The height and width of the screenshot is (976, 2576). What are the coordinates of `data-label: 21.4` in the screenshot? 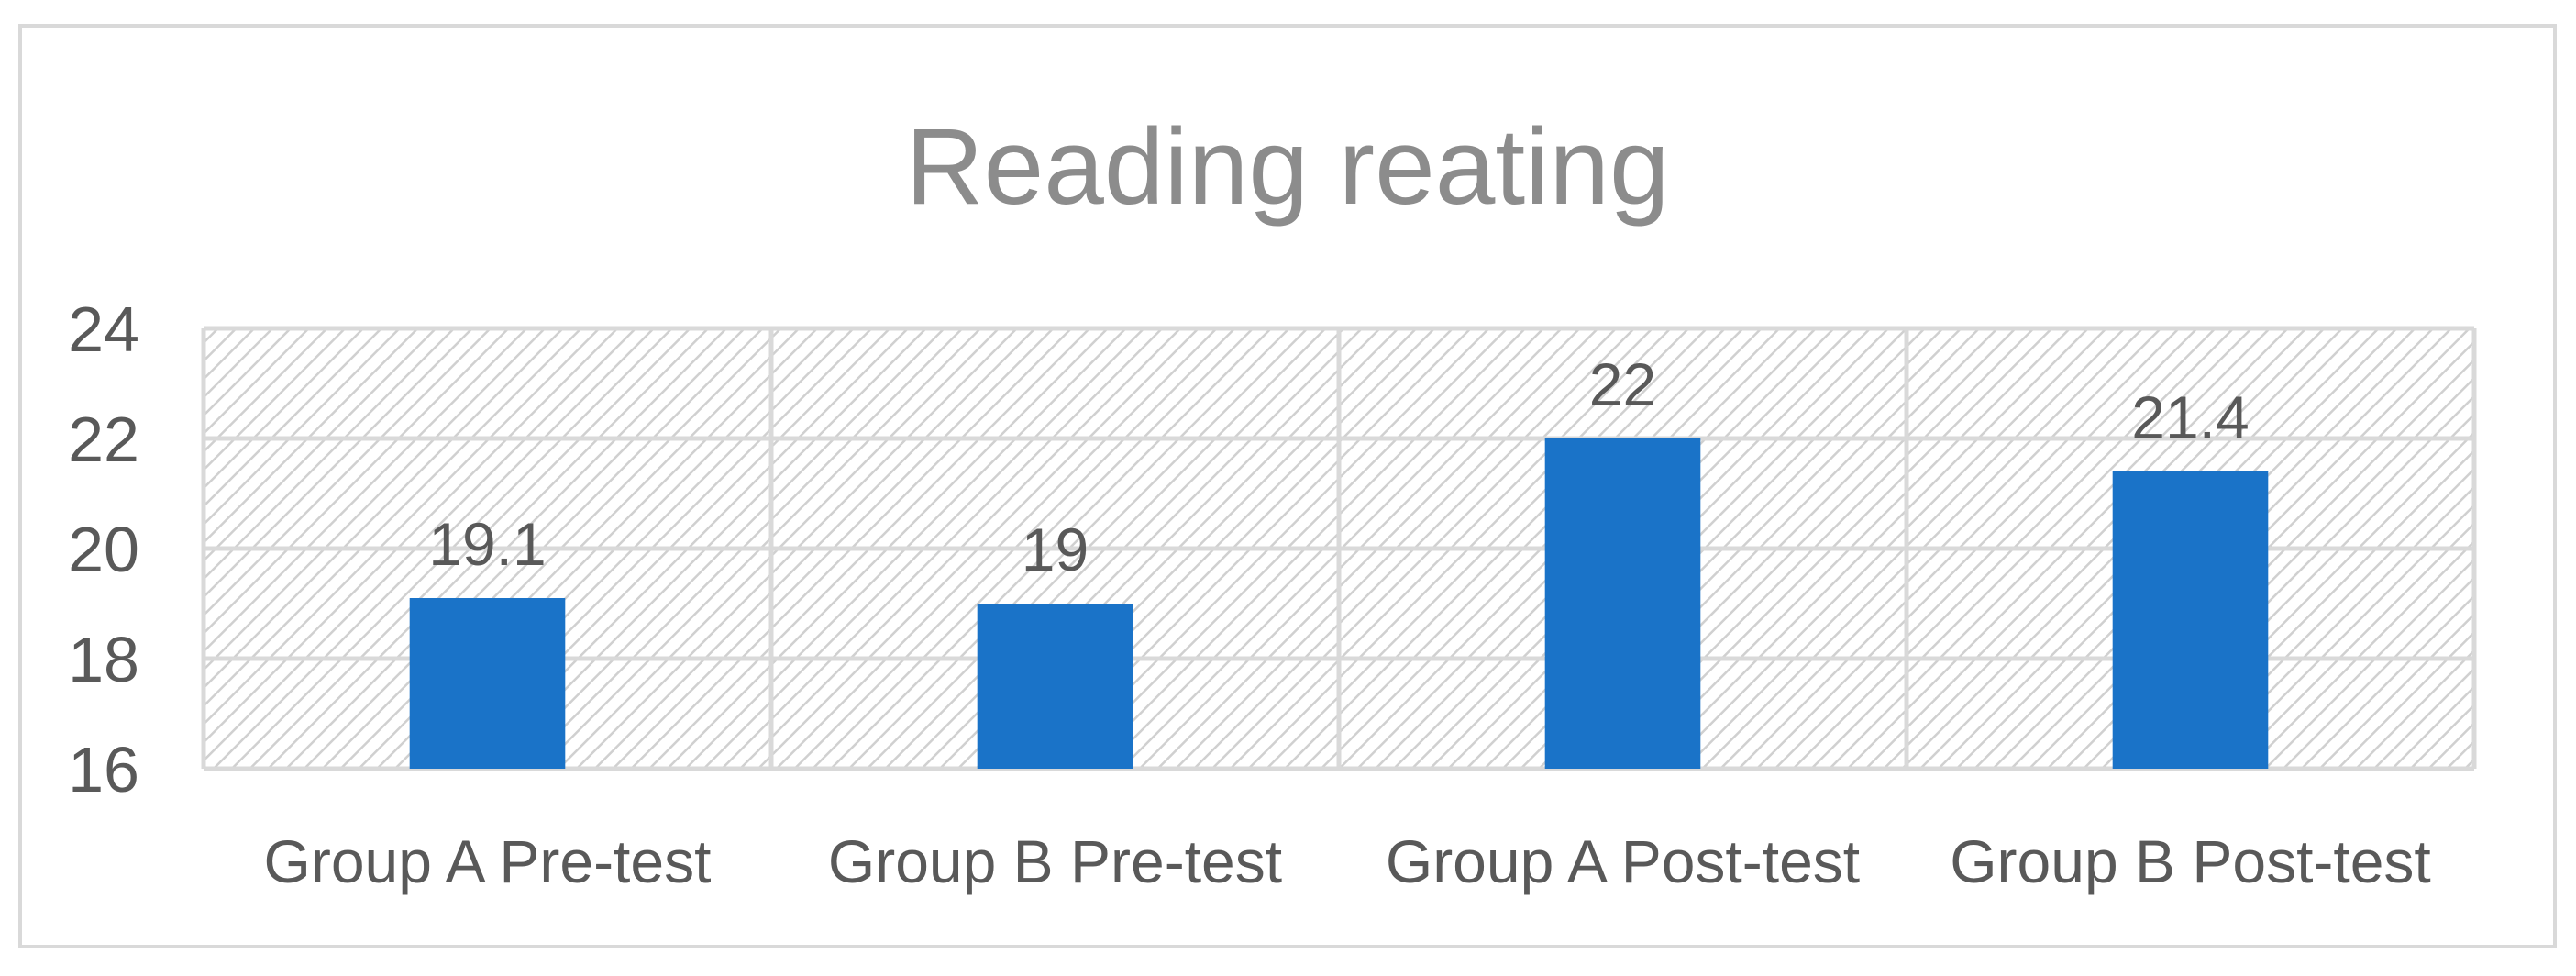 It's located at (2190, 417).